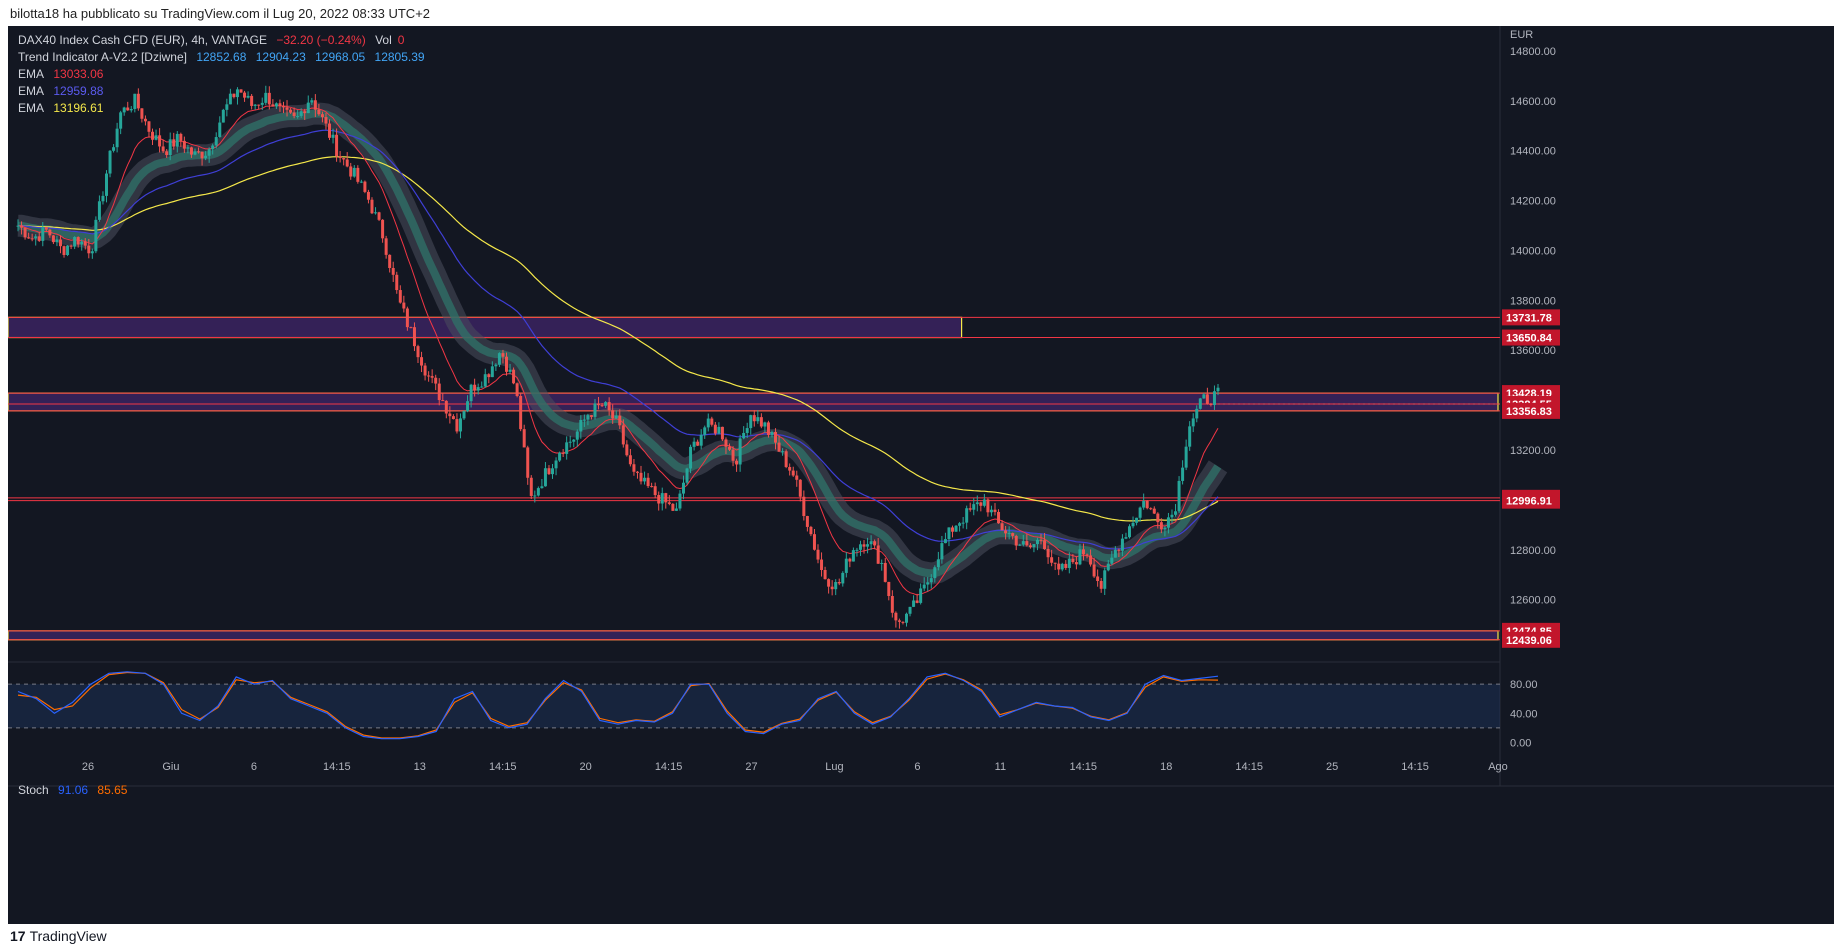  What do you see at coordinates (88, 767) in the screenshot?
I see `x-tick-label: 26` at bounding box center [88, 767].